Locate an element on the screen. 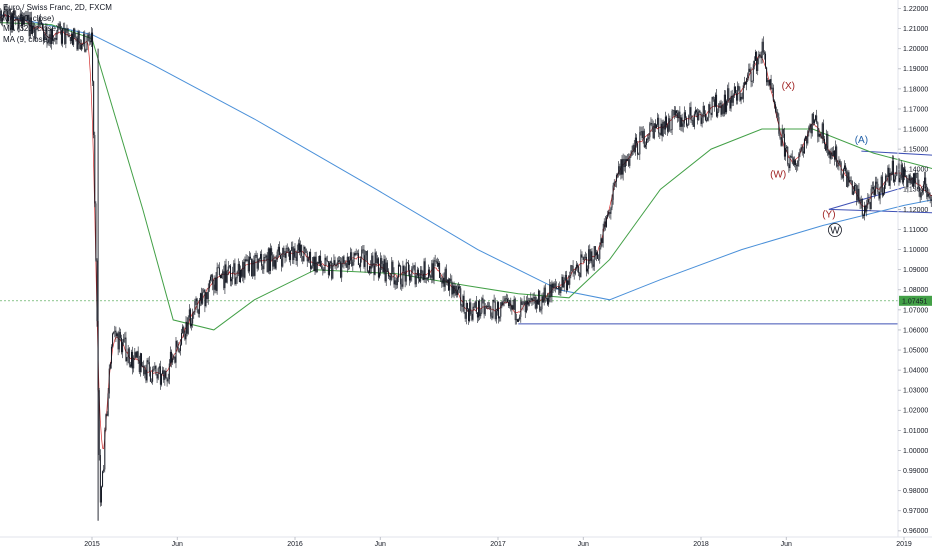 This screenshot has height=550, width=932. price-tick-label: 1.11000 is located at coordinates (915, 230).